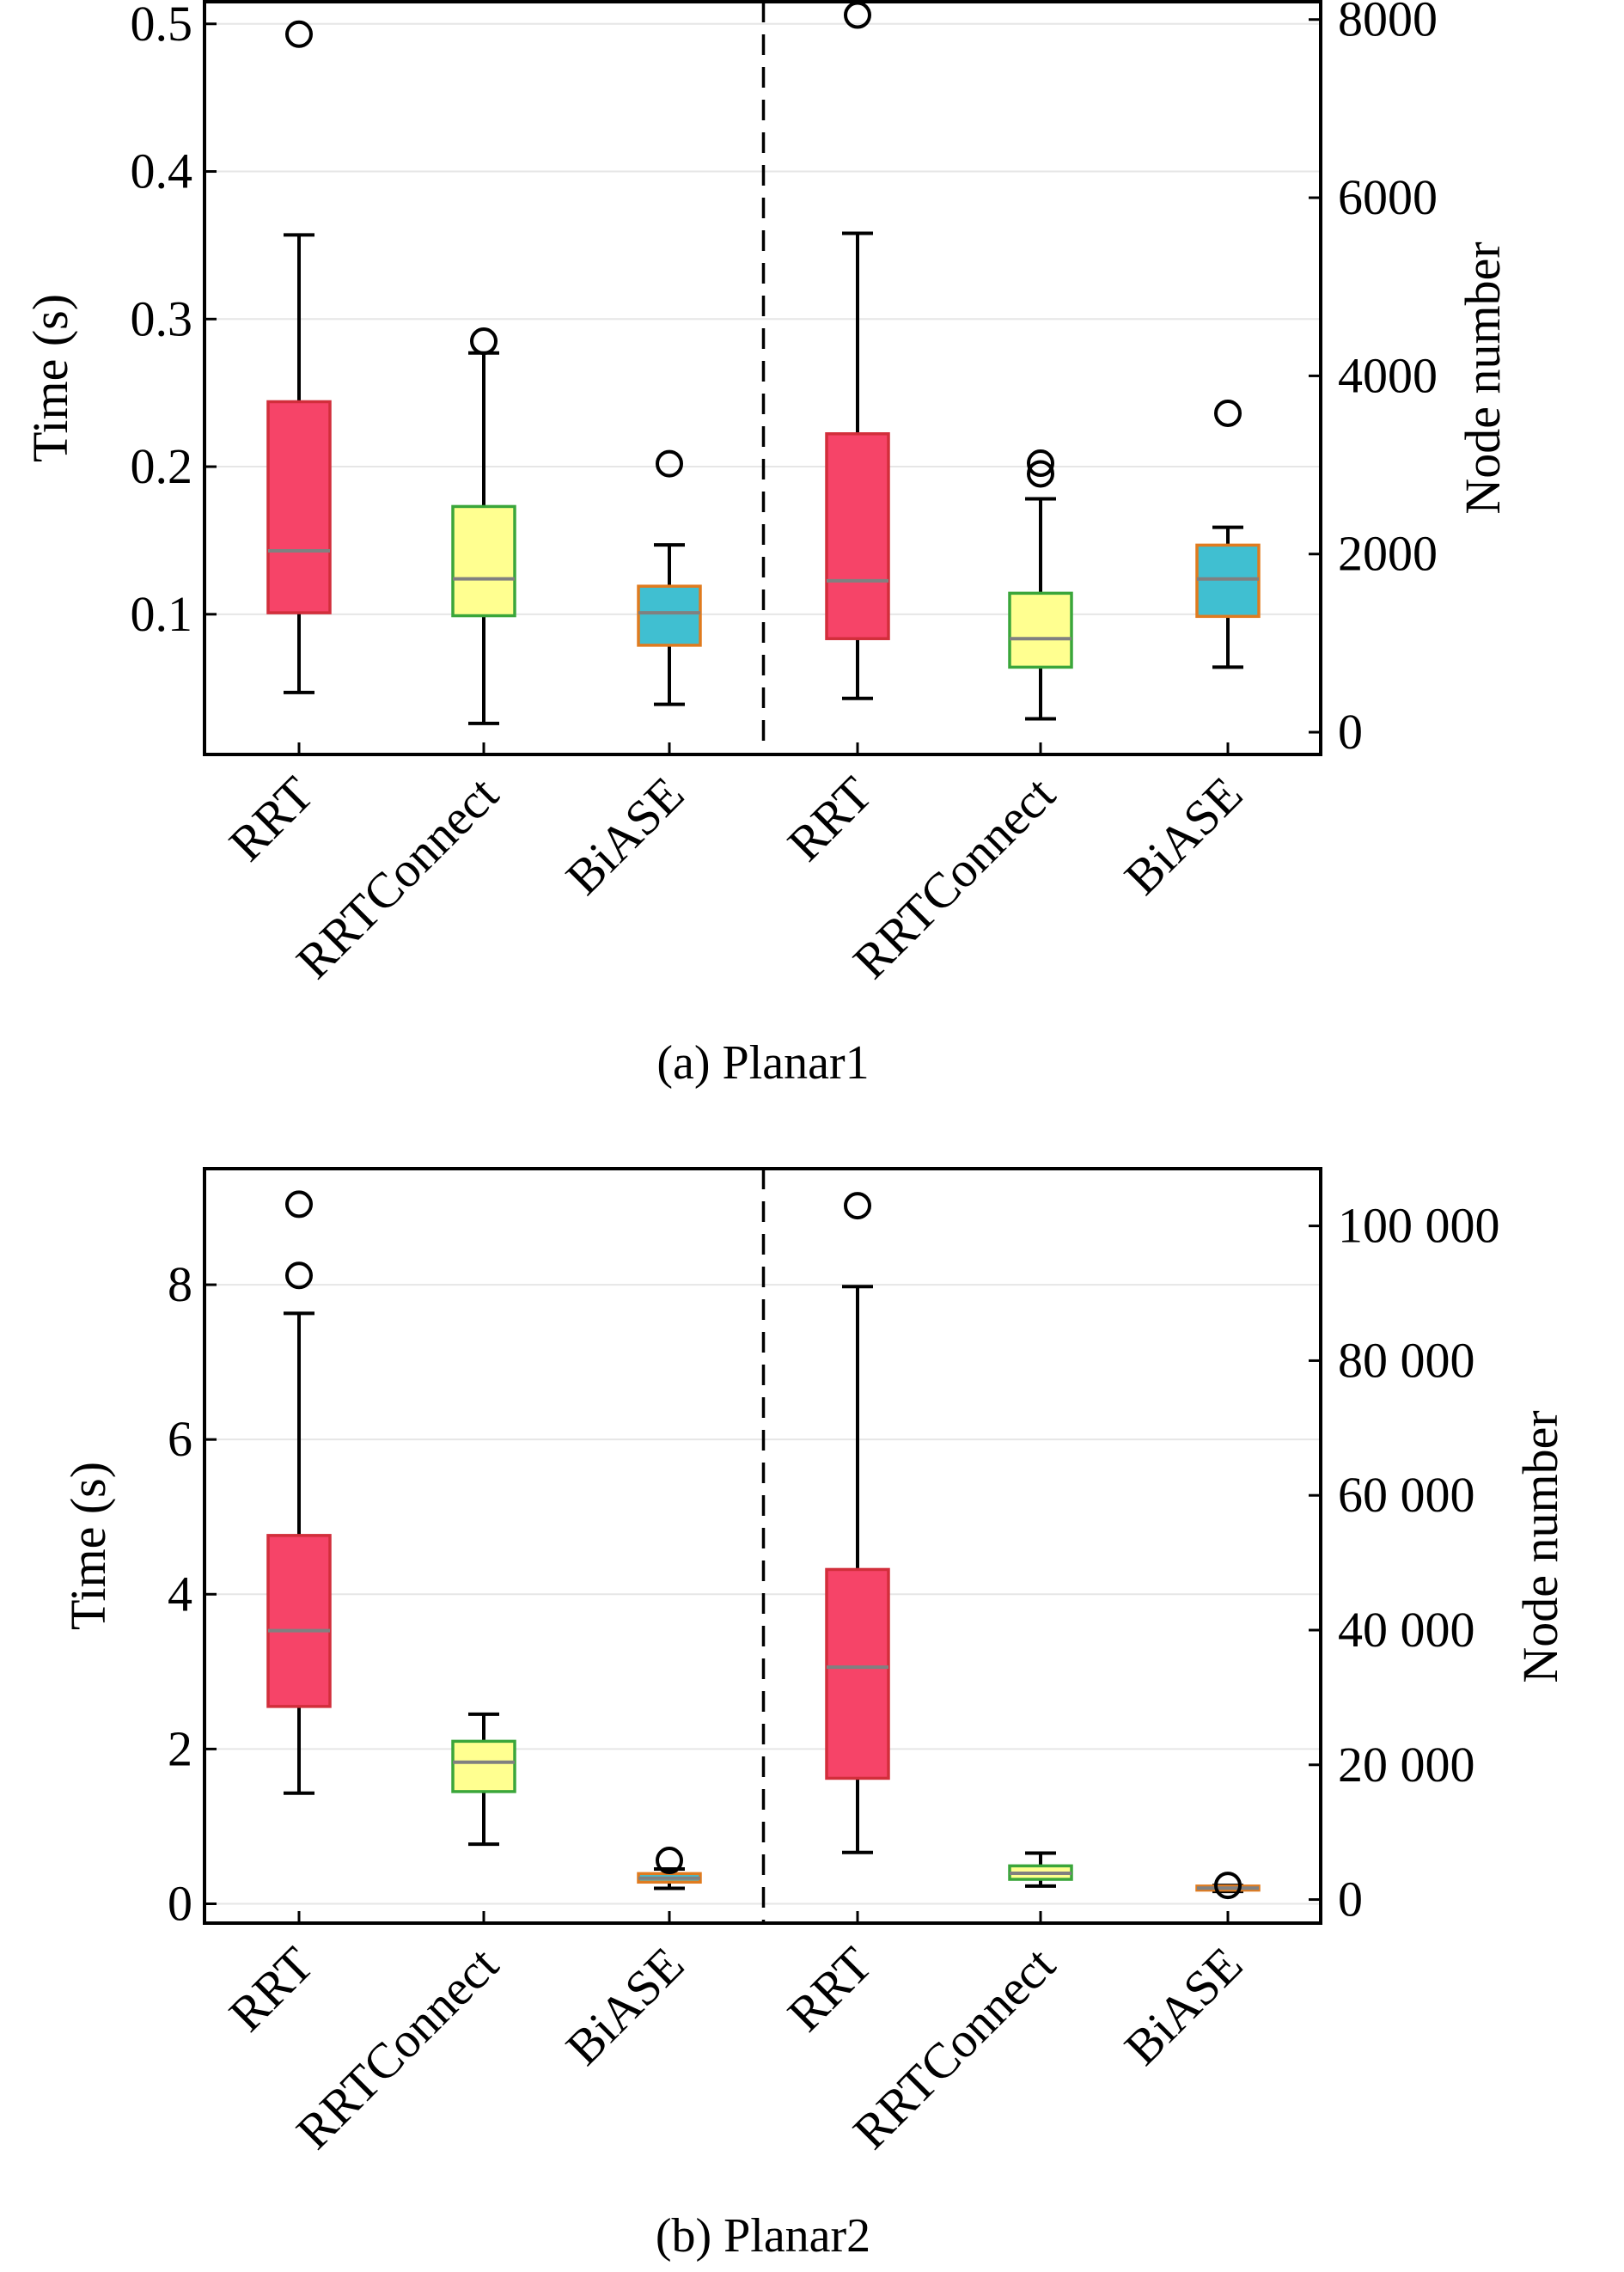 The height and width of the screenshot is (2272, 1624). Describe the element at coordinates (1406, 1495) in the screenshot. I see `right-tick-label: 60 000` at that location.